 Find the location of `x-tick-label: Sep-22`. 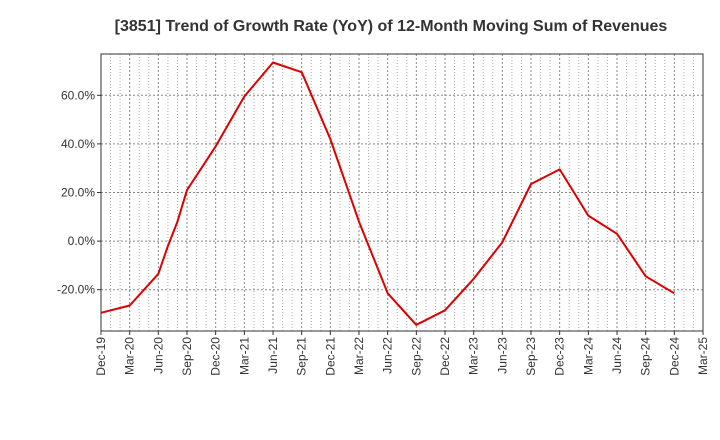

x-tick-label: Sep-22 is located at coordinates (416, 356).